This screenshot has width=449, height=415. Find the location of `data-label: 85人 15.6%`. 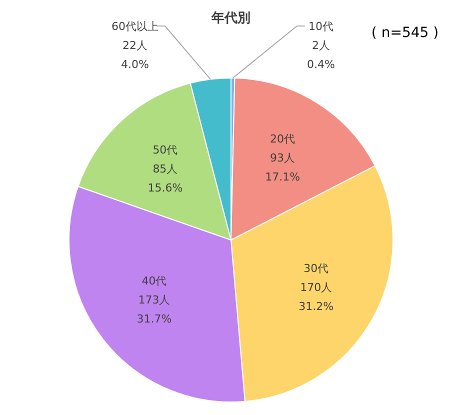

data-label: 85人 15.6% is located at coordinates (165, 178).